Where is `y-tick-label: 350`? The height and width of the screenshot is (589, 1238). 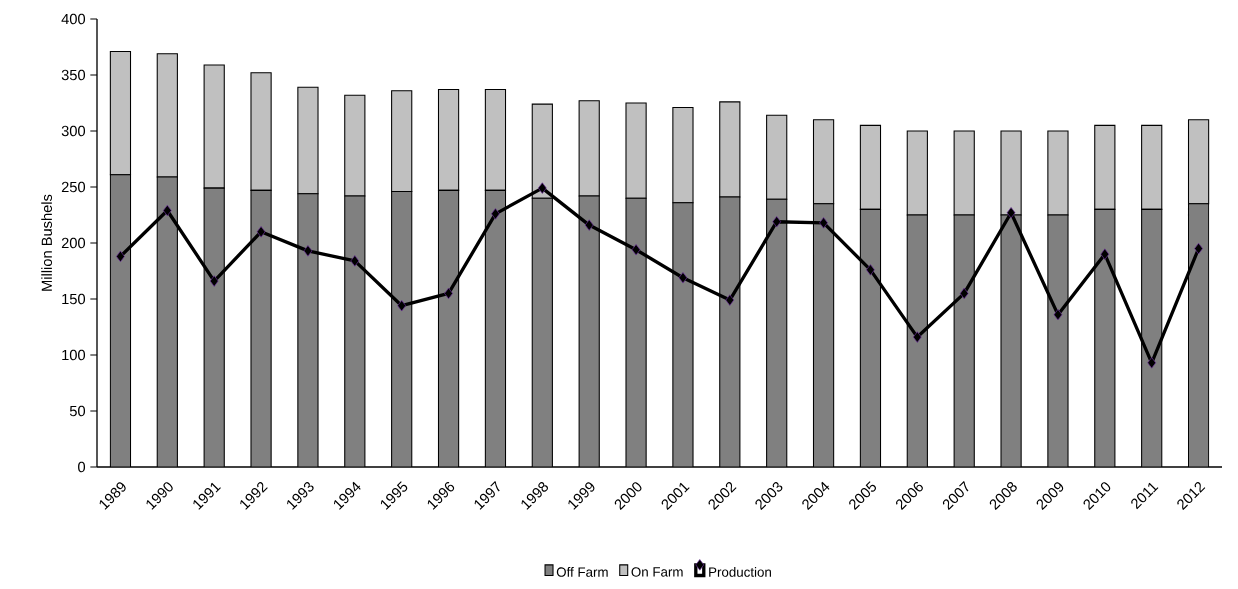 y-tick-label: 350 is located at coordinates (73, 75).